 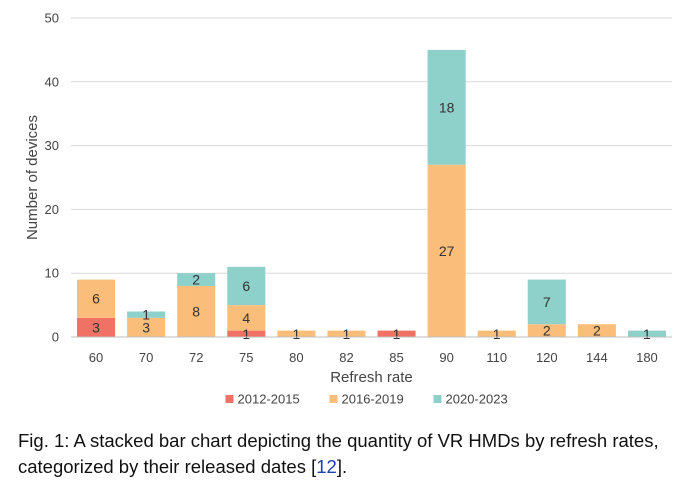 I want to click on bar-80-2016-2019, so click(x=296, y=333).